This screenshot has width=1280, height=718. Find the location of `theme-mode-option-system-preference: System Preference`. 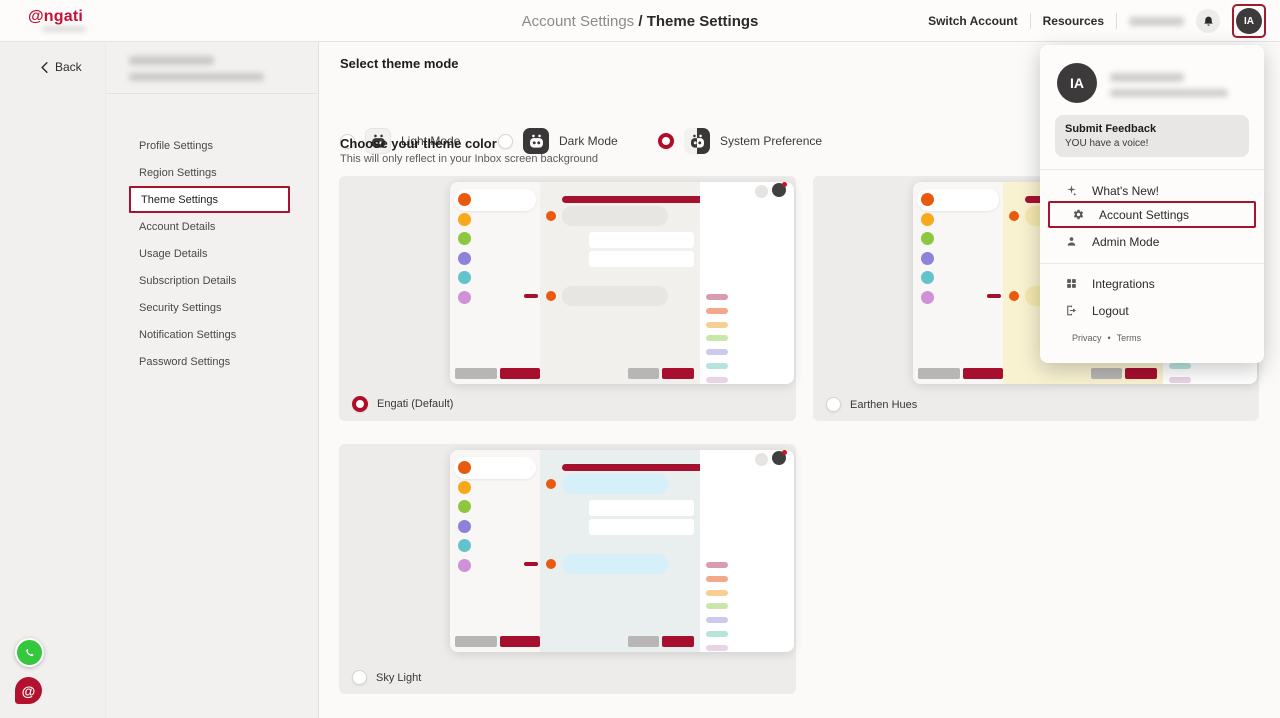

theme-mode-option-system-preference: System Preference is located at coordinates (740, 141).